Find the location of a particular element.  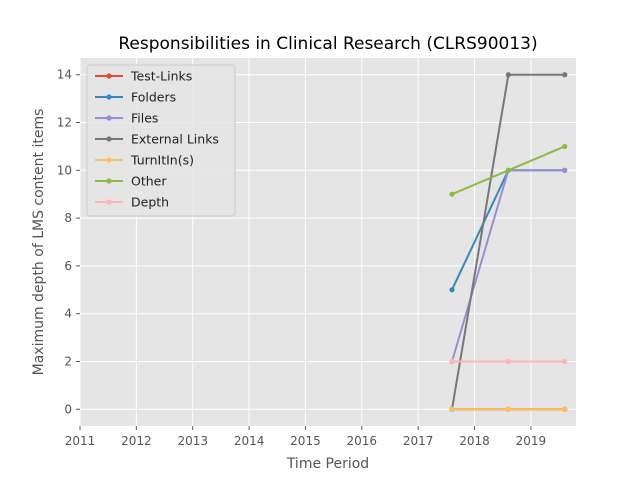

legend-marker-turnitin-s is located at coordinates (109, 160).